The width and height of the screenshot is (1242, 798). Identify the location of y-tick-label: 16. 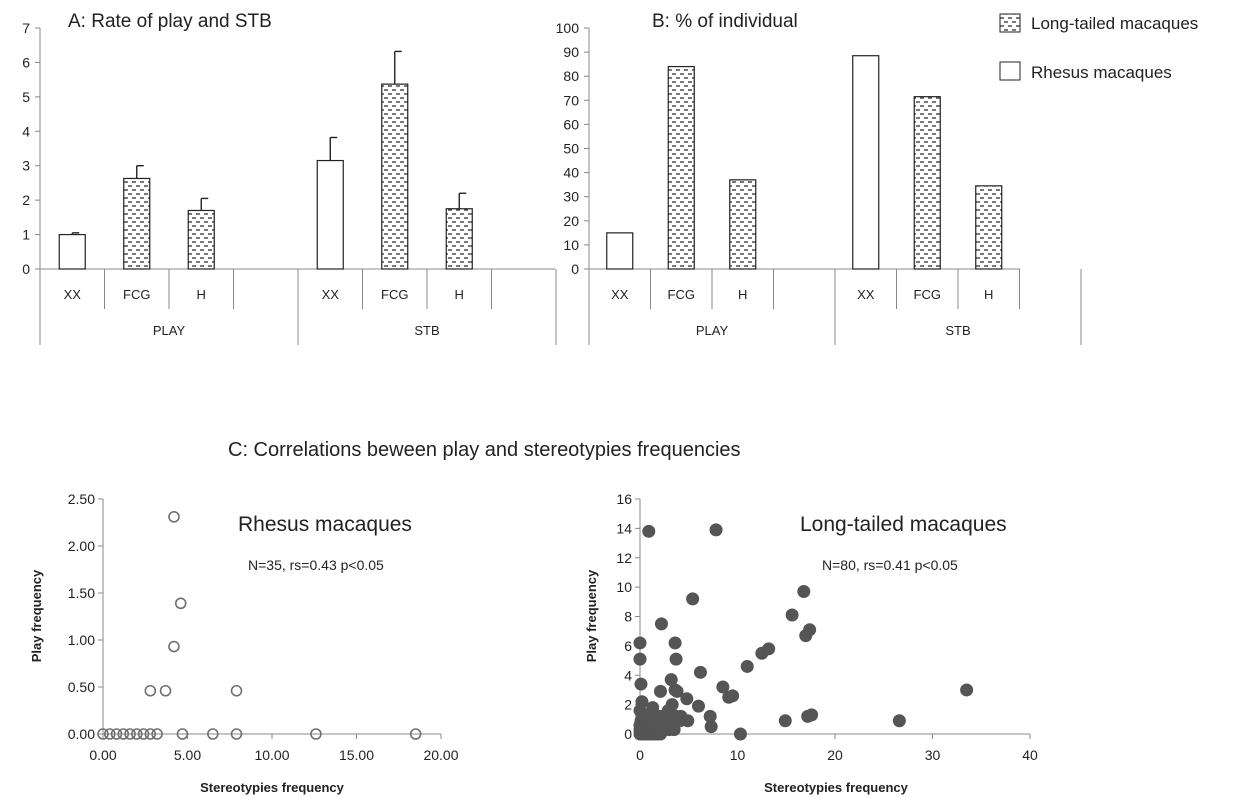
(624, 499).